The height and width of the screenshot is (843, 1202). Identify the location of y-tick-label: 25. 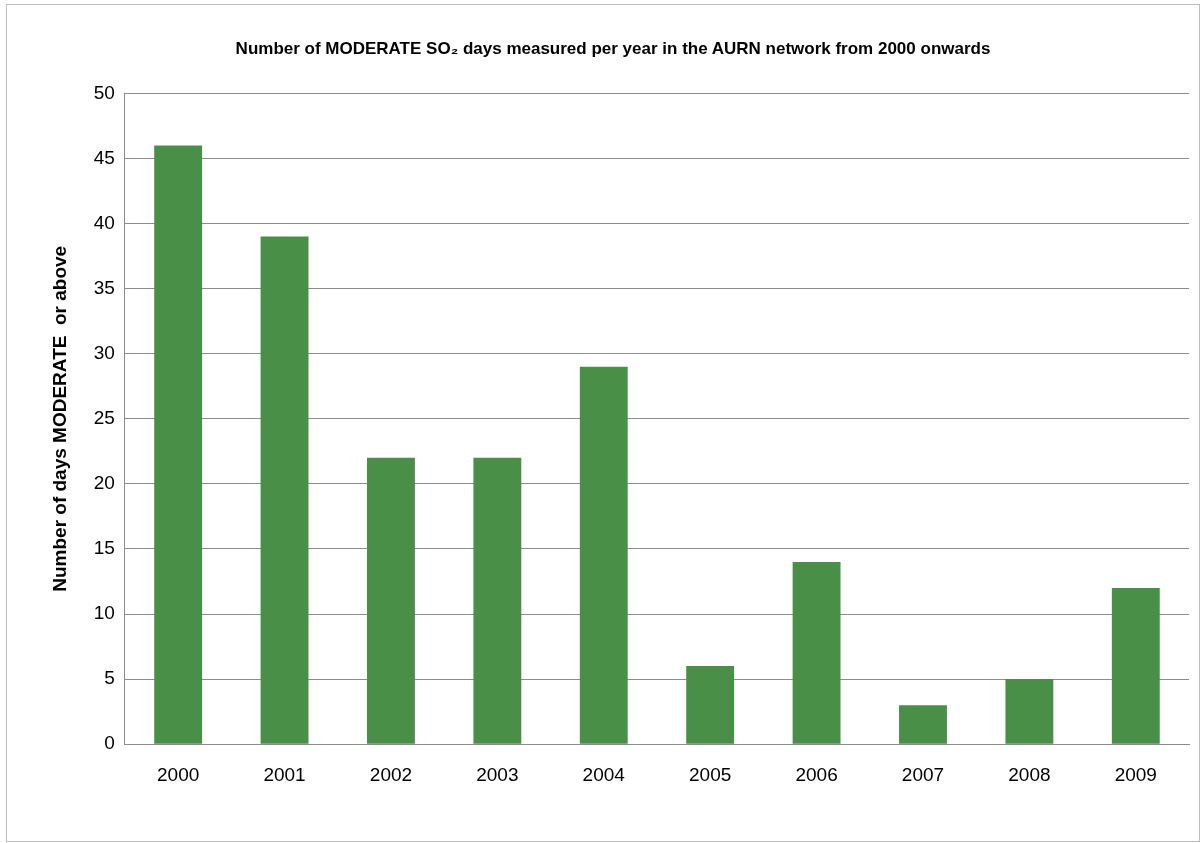
(104, 418).